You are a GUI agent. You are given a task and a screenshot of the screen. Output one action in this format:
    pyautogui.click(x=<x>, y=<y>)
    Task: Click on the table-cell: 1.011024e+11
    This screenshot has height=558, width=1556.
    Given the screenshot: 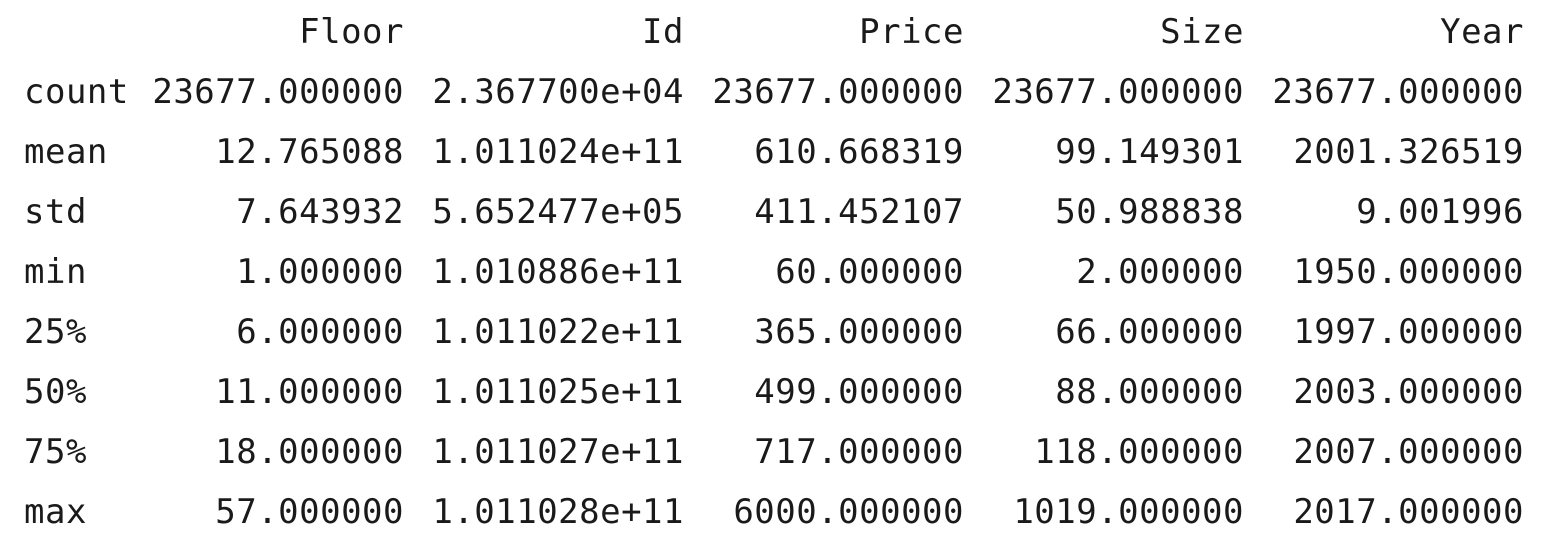 What is the action you would take?
    pyautogui.click(x=558, y=152)
    